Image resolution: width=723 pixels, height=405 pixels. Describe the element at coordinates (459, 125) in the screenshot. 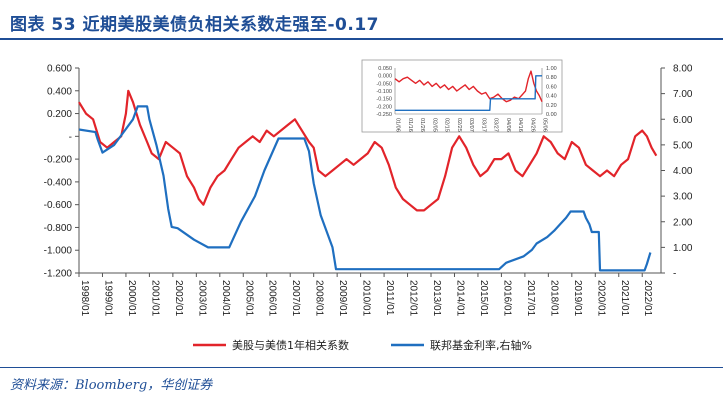

I see `inset-x-tick-label: 02/25` at that location.